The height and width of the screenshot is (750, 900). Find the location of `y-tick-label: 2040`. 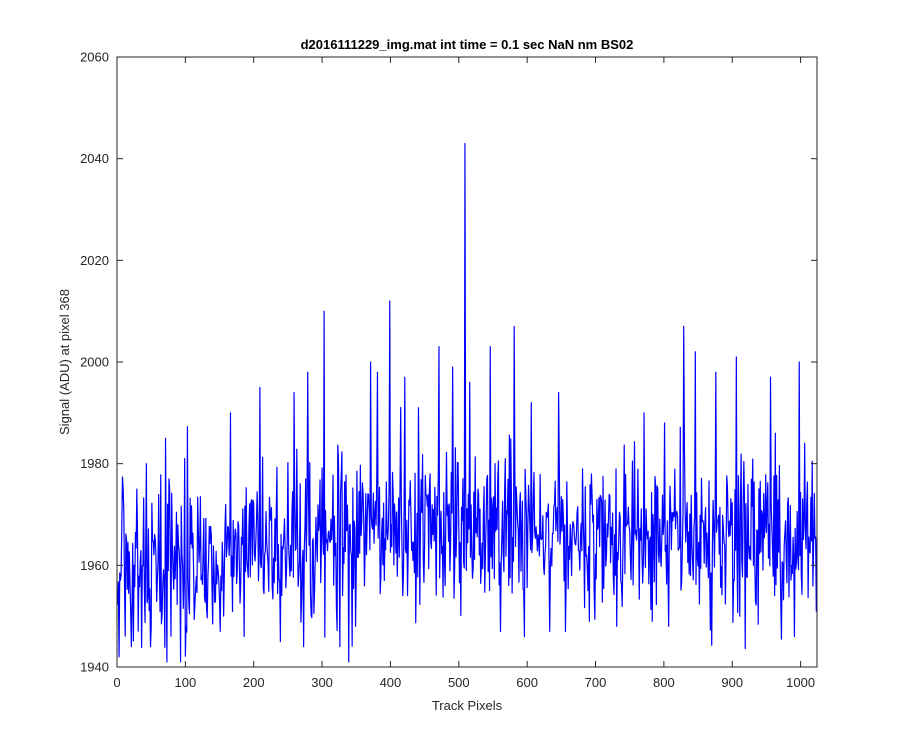

y-tick-label: 2040 is located at coordinates (94, 158).